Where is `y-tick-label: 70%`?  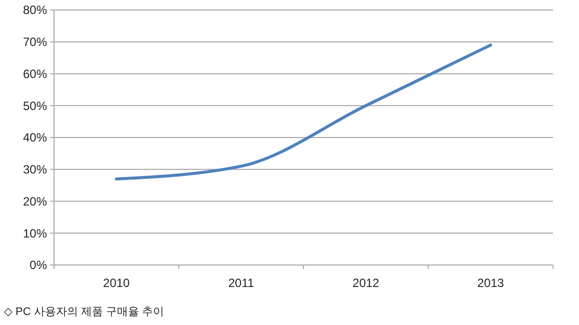
y-tick-label: 70% is located at coordinates (35, 42).